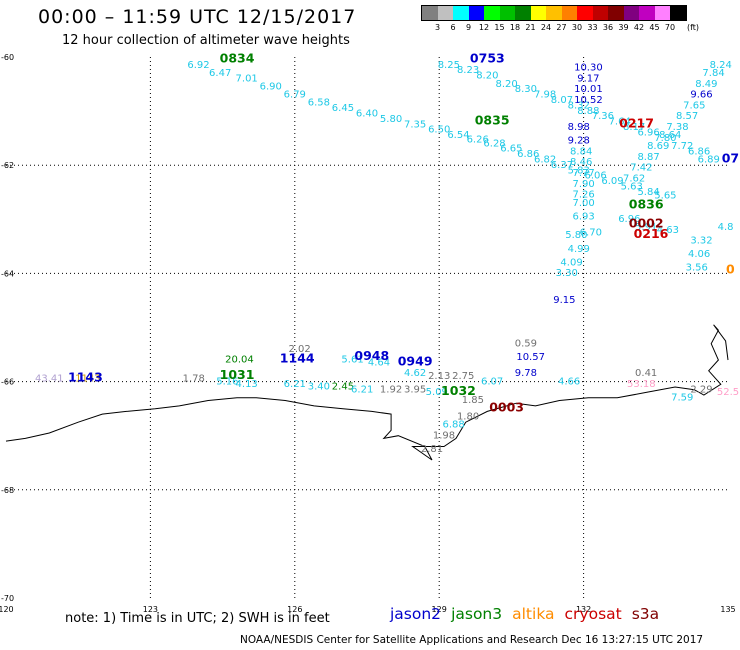 Image resolution: width=740 pixels, height=650 pixels. I want to click on scale-label: 45, so click(654, 27).